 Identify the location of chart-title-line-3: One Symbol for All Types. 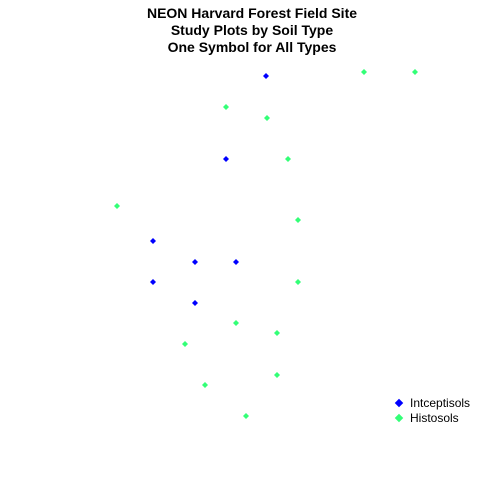
(252, 47).